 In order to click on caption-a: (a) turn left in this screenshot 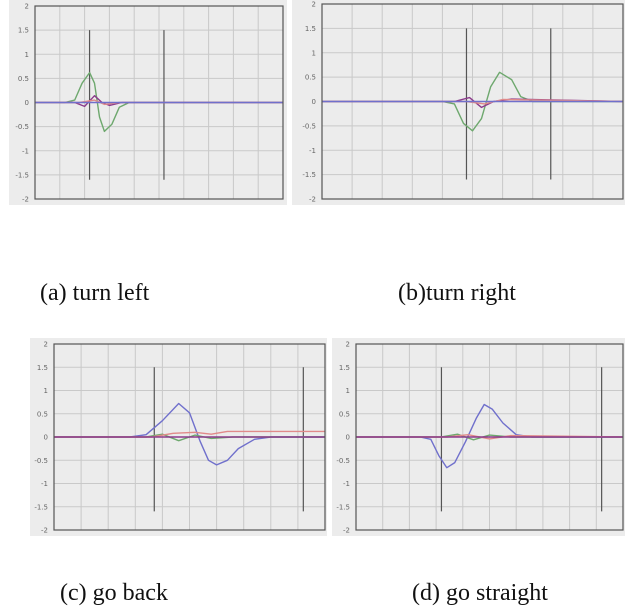, I will do `click(95, 293)`.